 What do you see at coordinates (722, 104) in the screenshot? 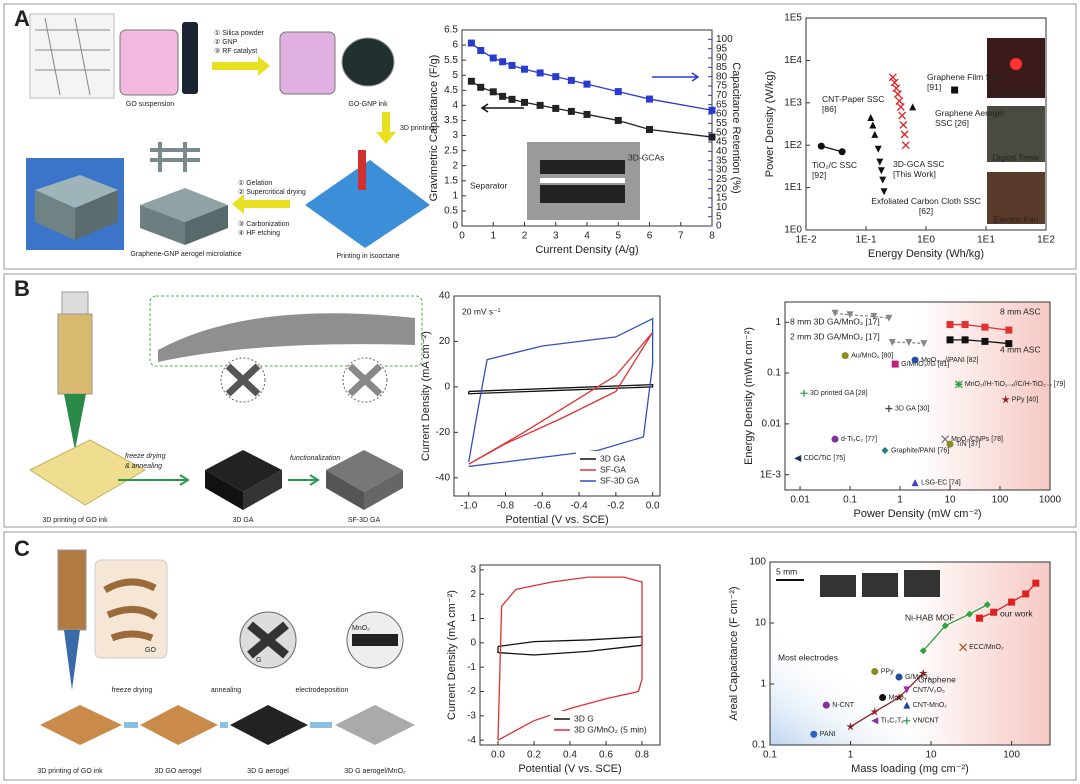
I see `y2-tick-label: 65` at bounding box center [722, 104].